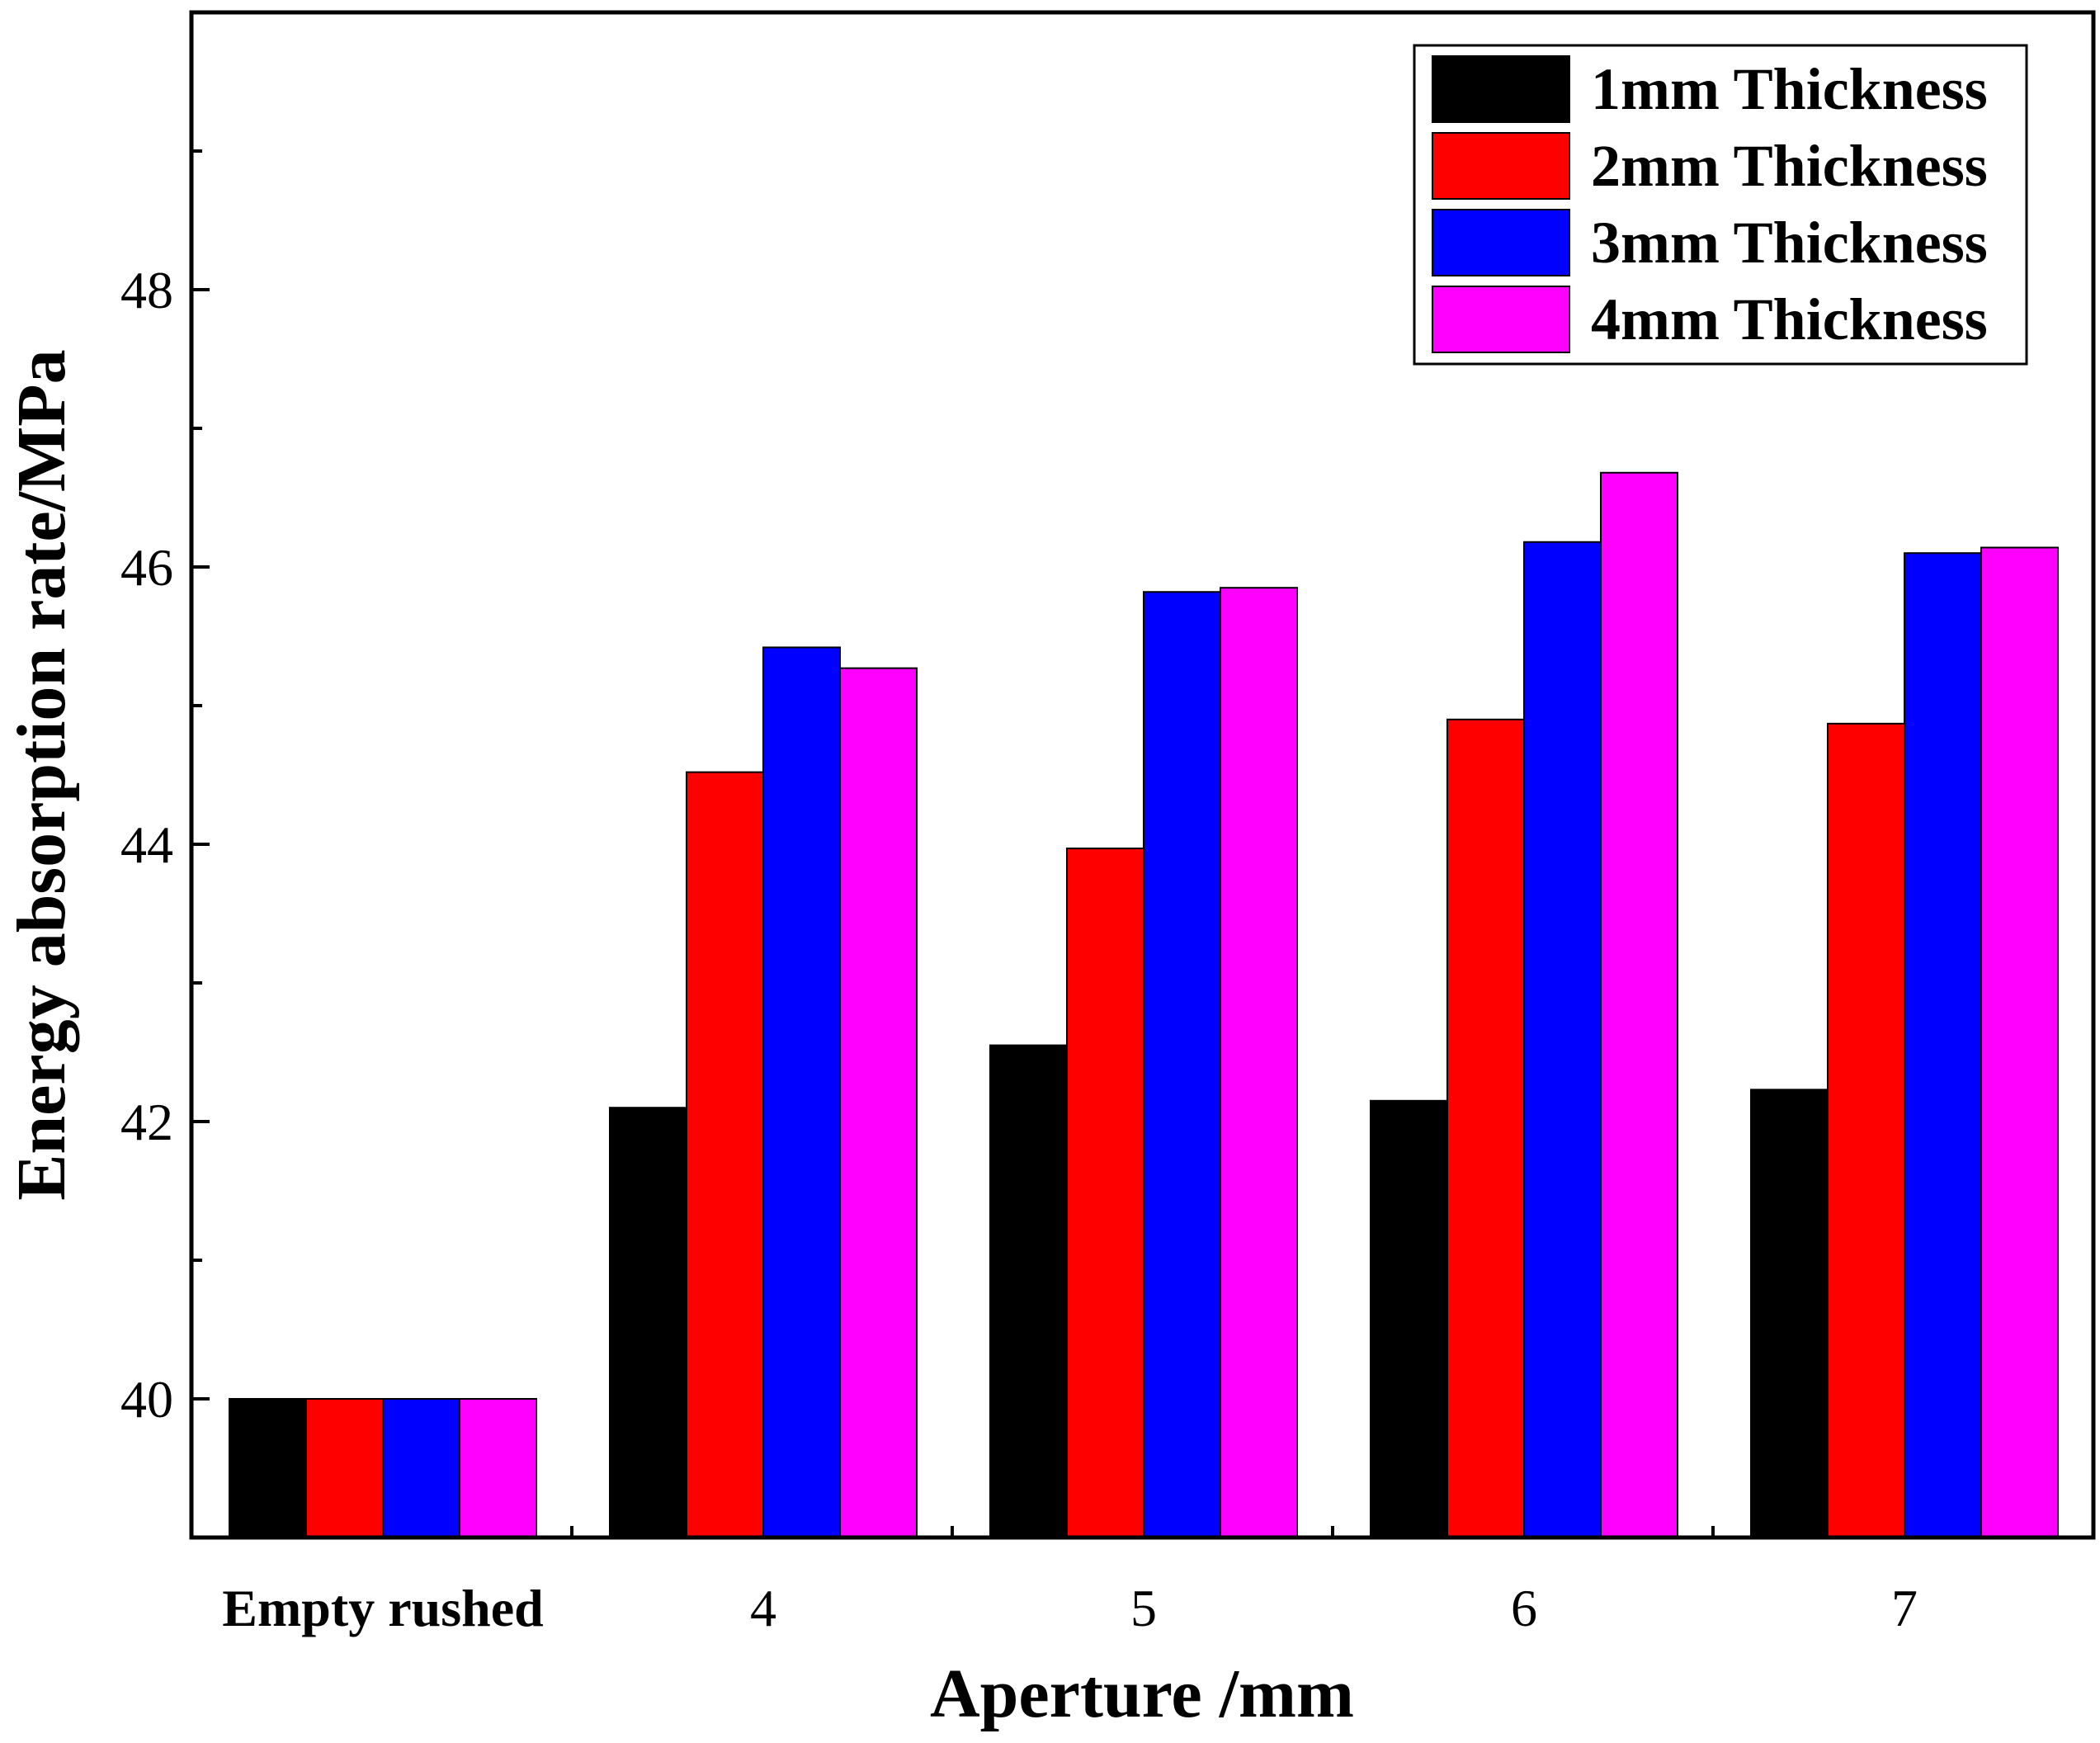 This screenshot has width=2100, height=1743. Describe the element at coordinates (146, 1399) in the screenshot. I see `y-tick-label: 40` at that location.